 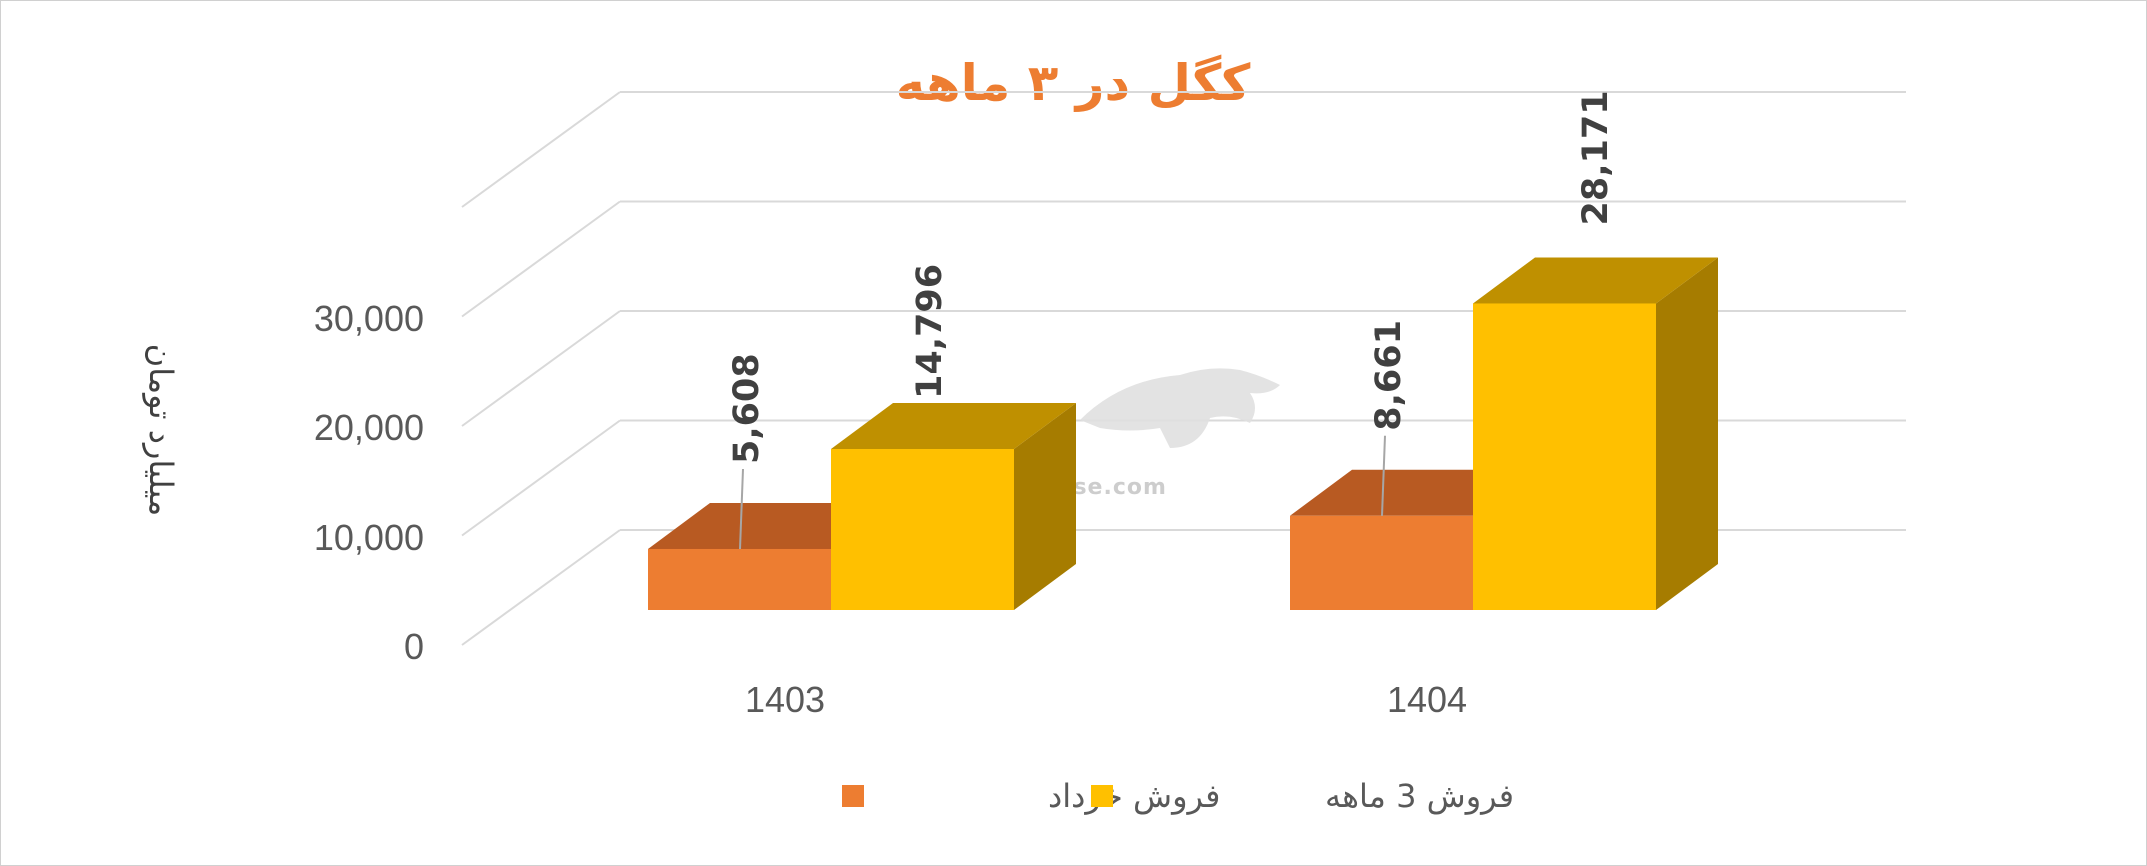 I want to click on data-label: 28,171, so click(x=1596, y=157).